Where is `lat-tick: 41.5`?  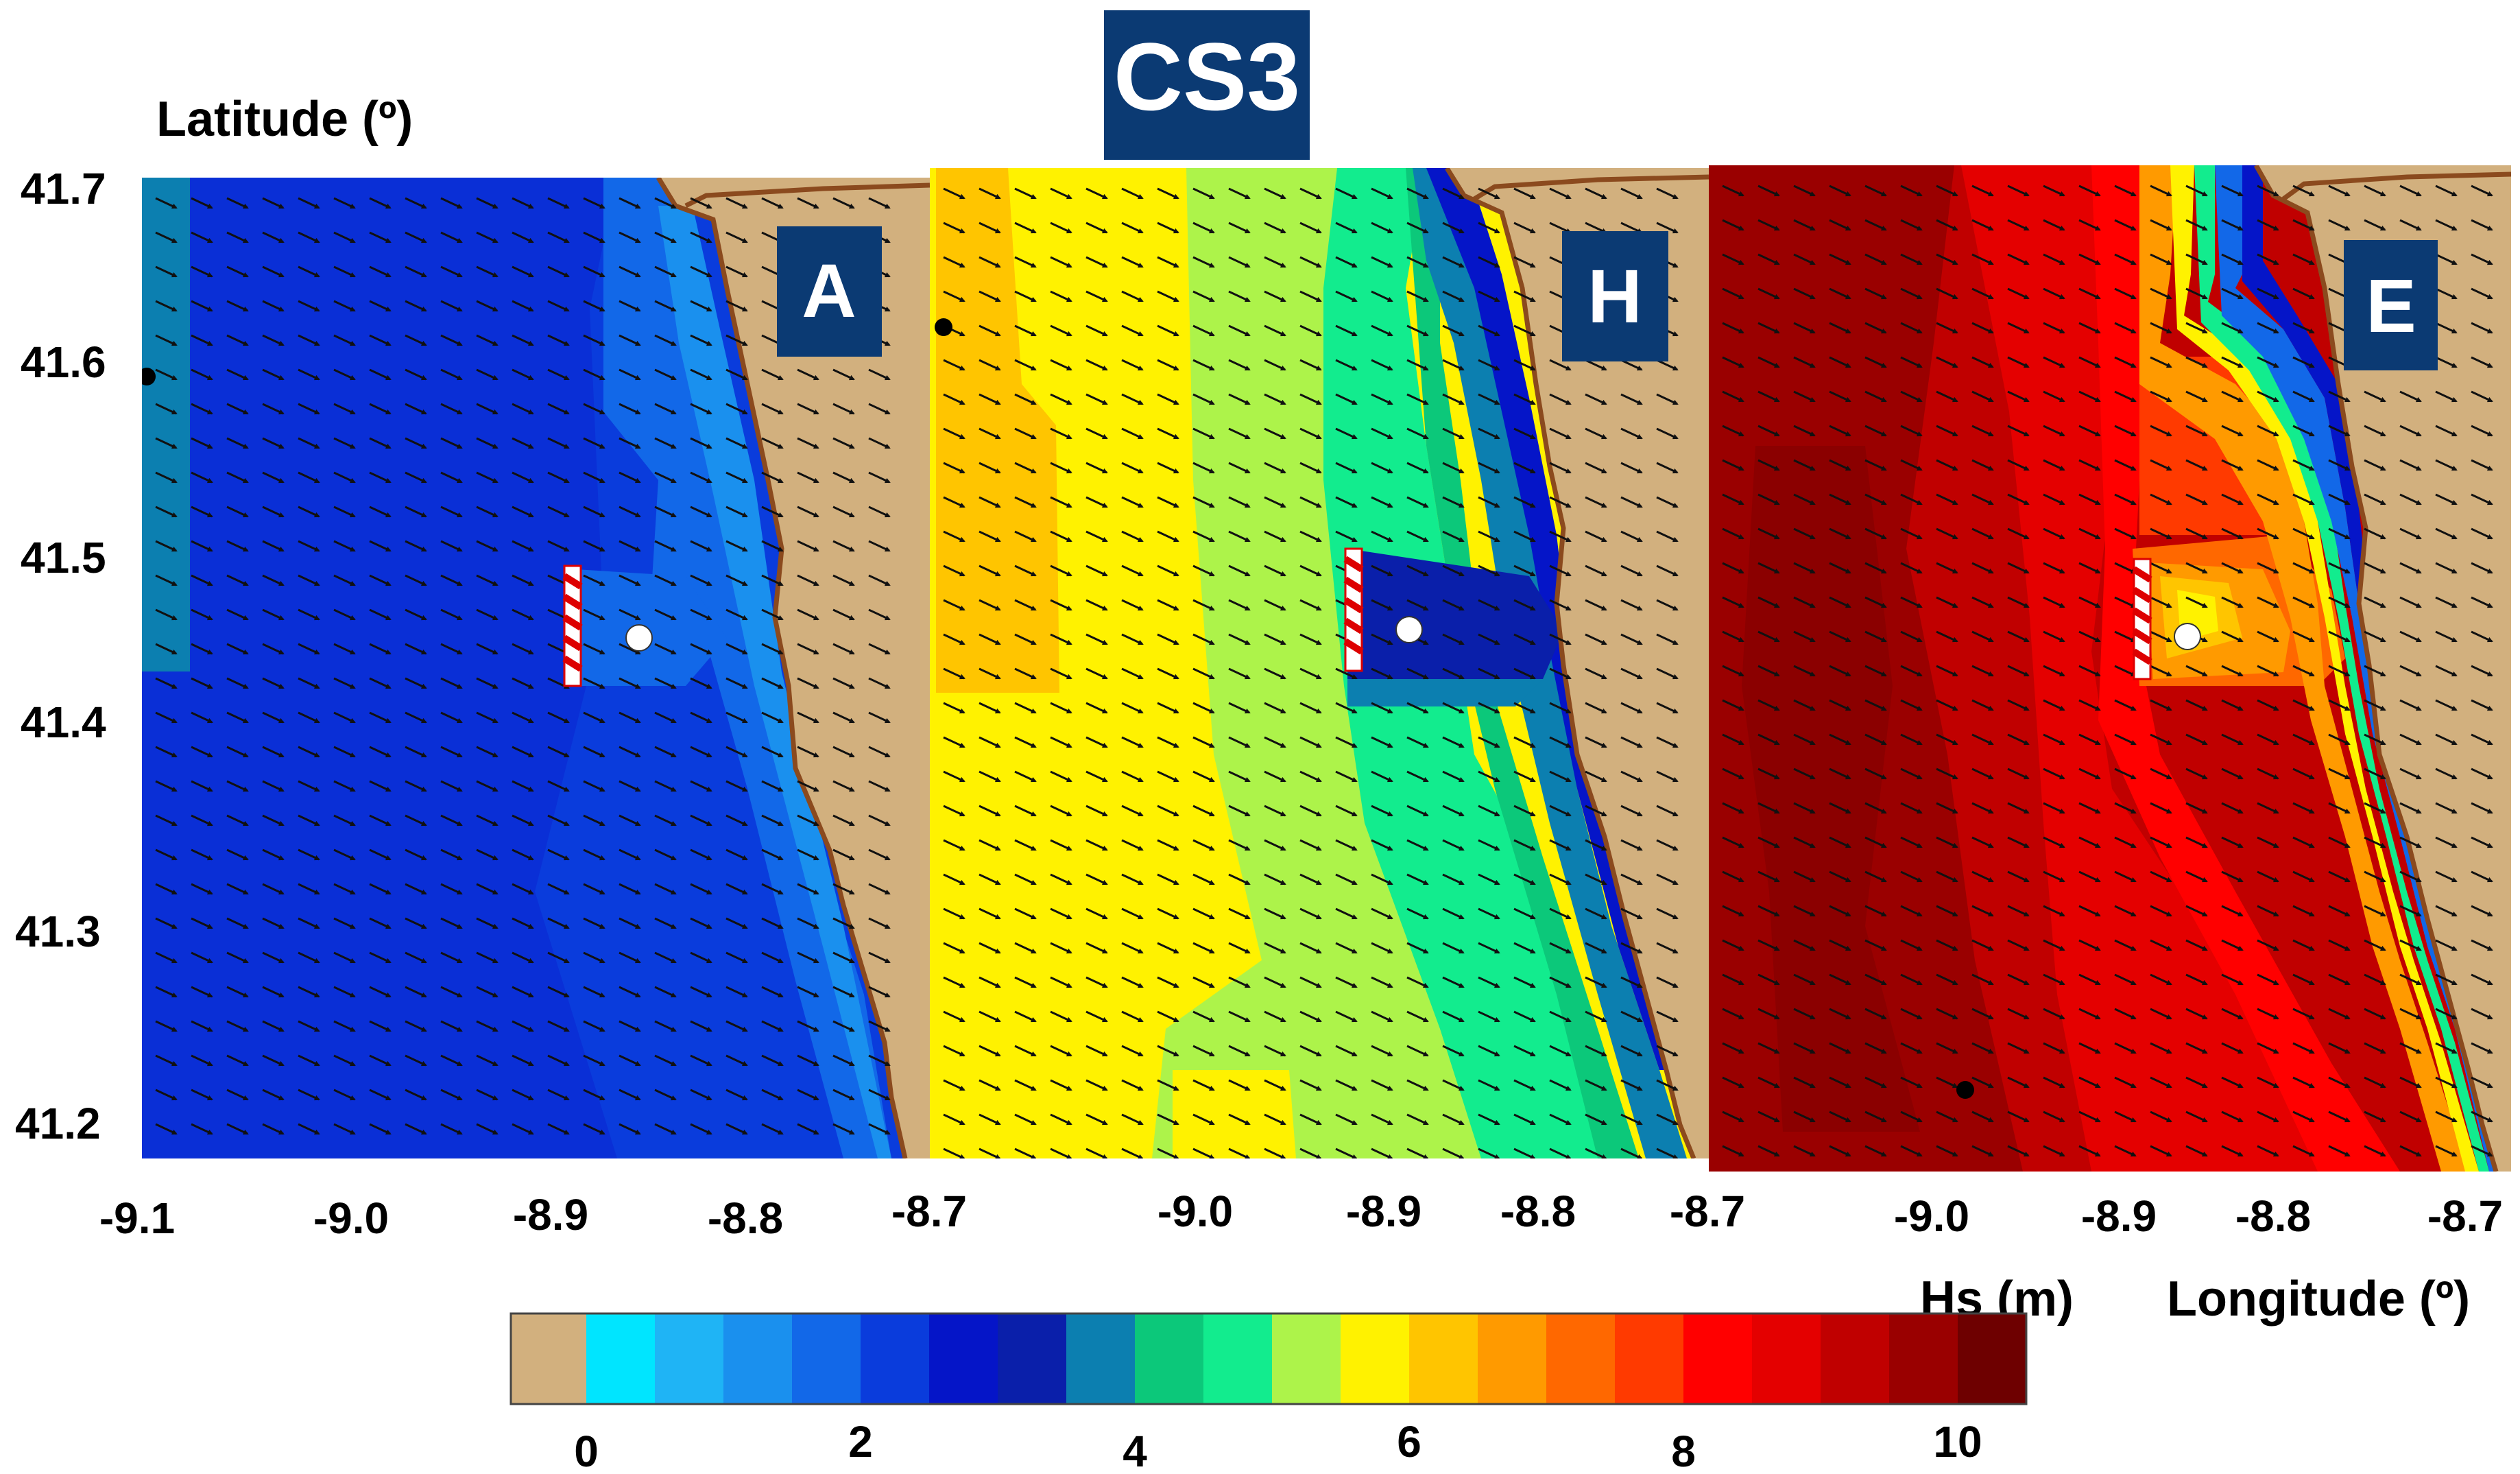
lat-tick: 41.5 is located at coordinates (63, 557).